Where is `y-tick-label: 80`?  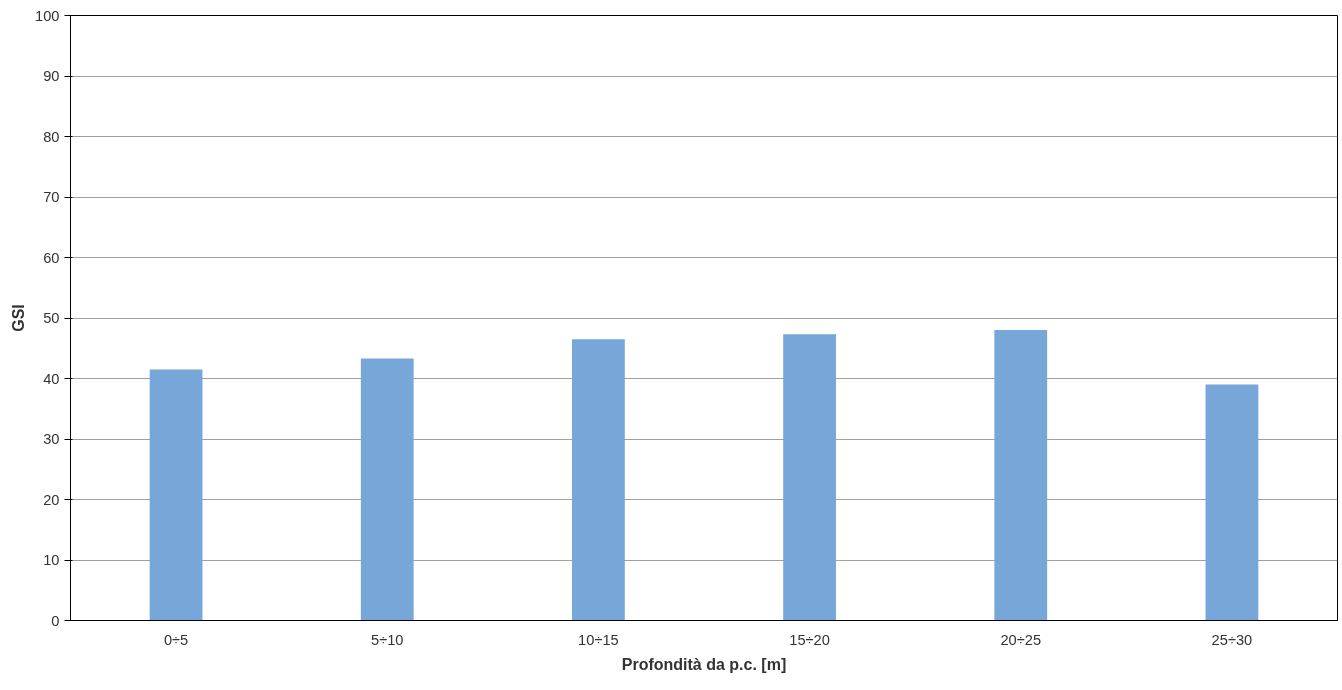
y-tick-label: 80 is located at coordinates (51, 136).